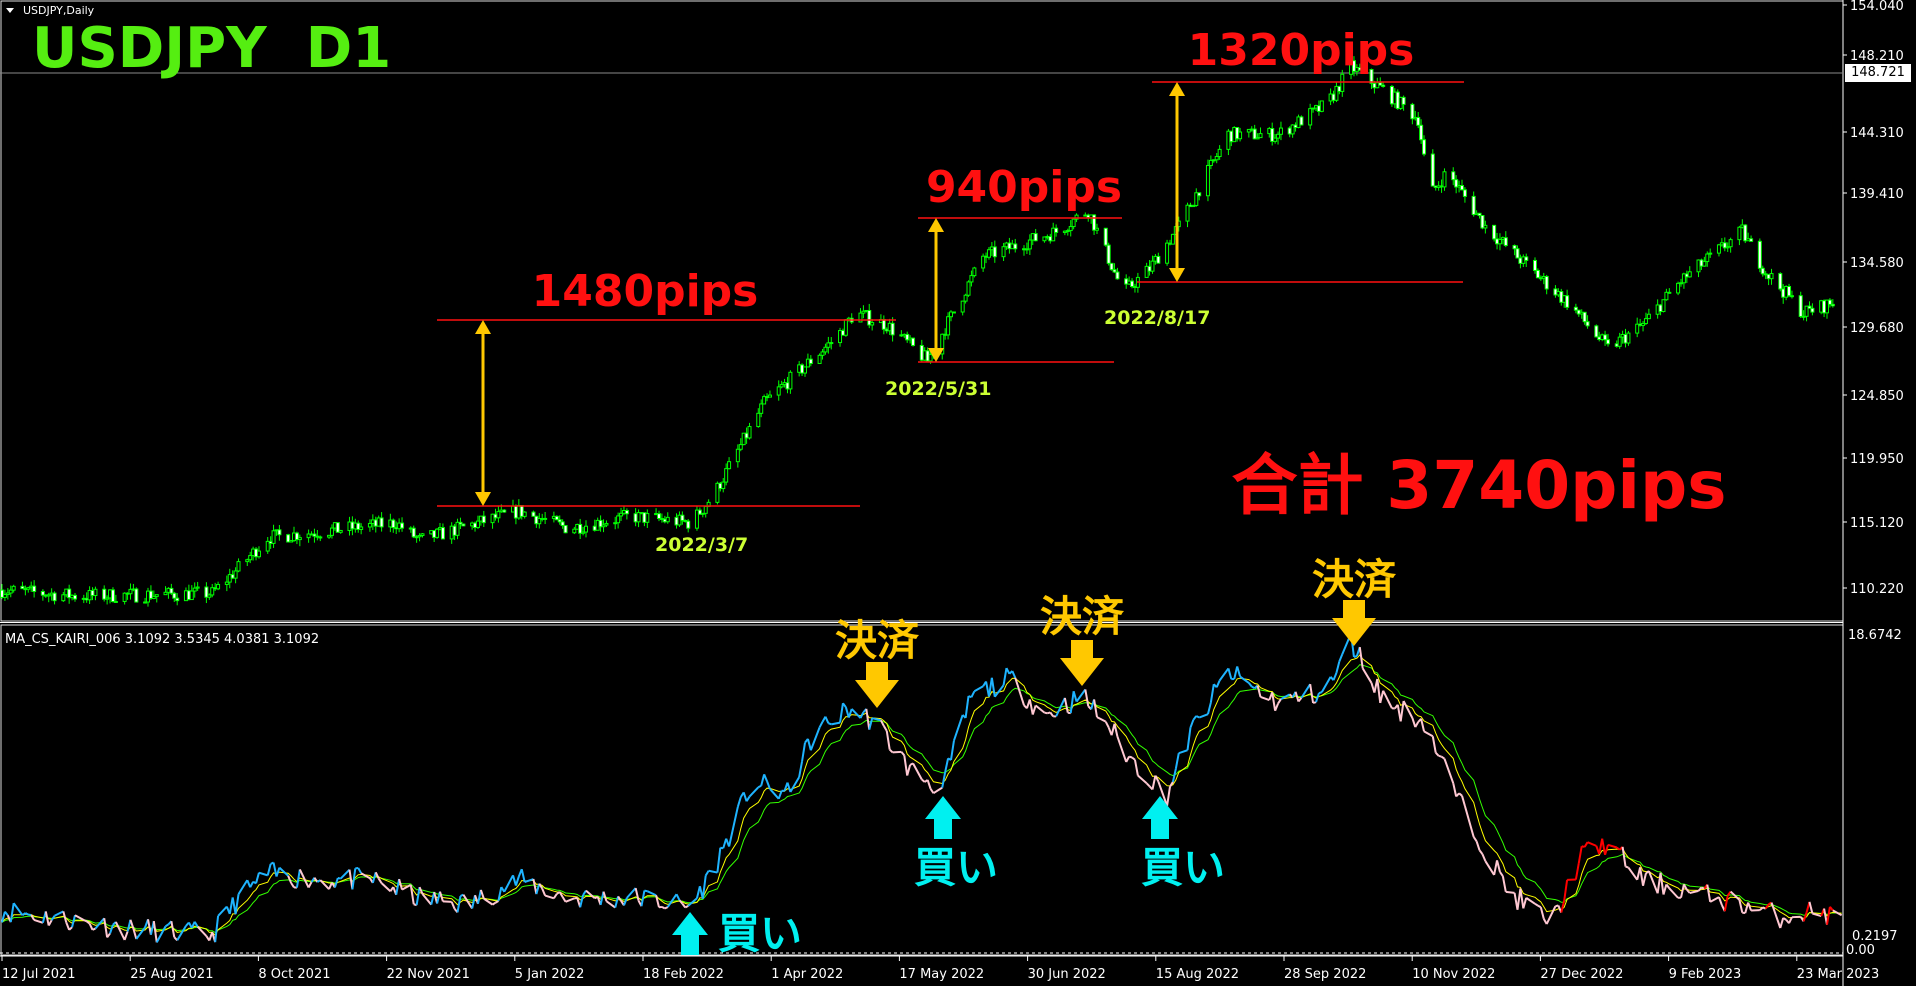  I want to click on time-label: 27 Dec 2022, so click(1581, 974).